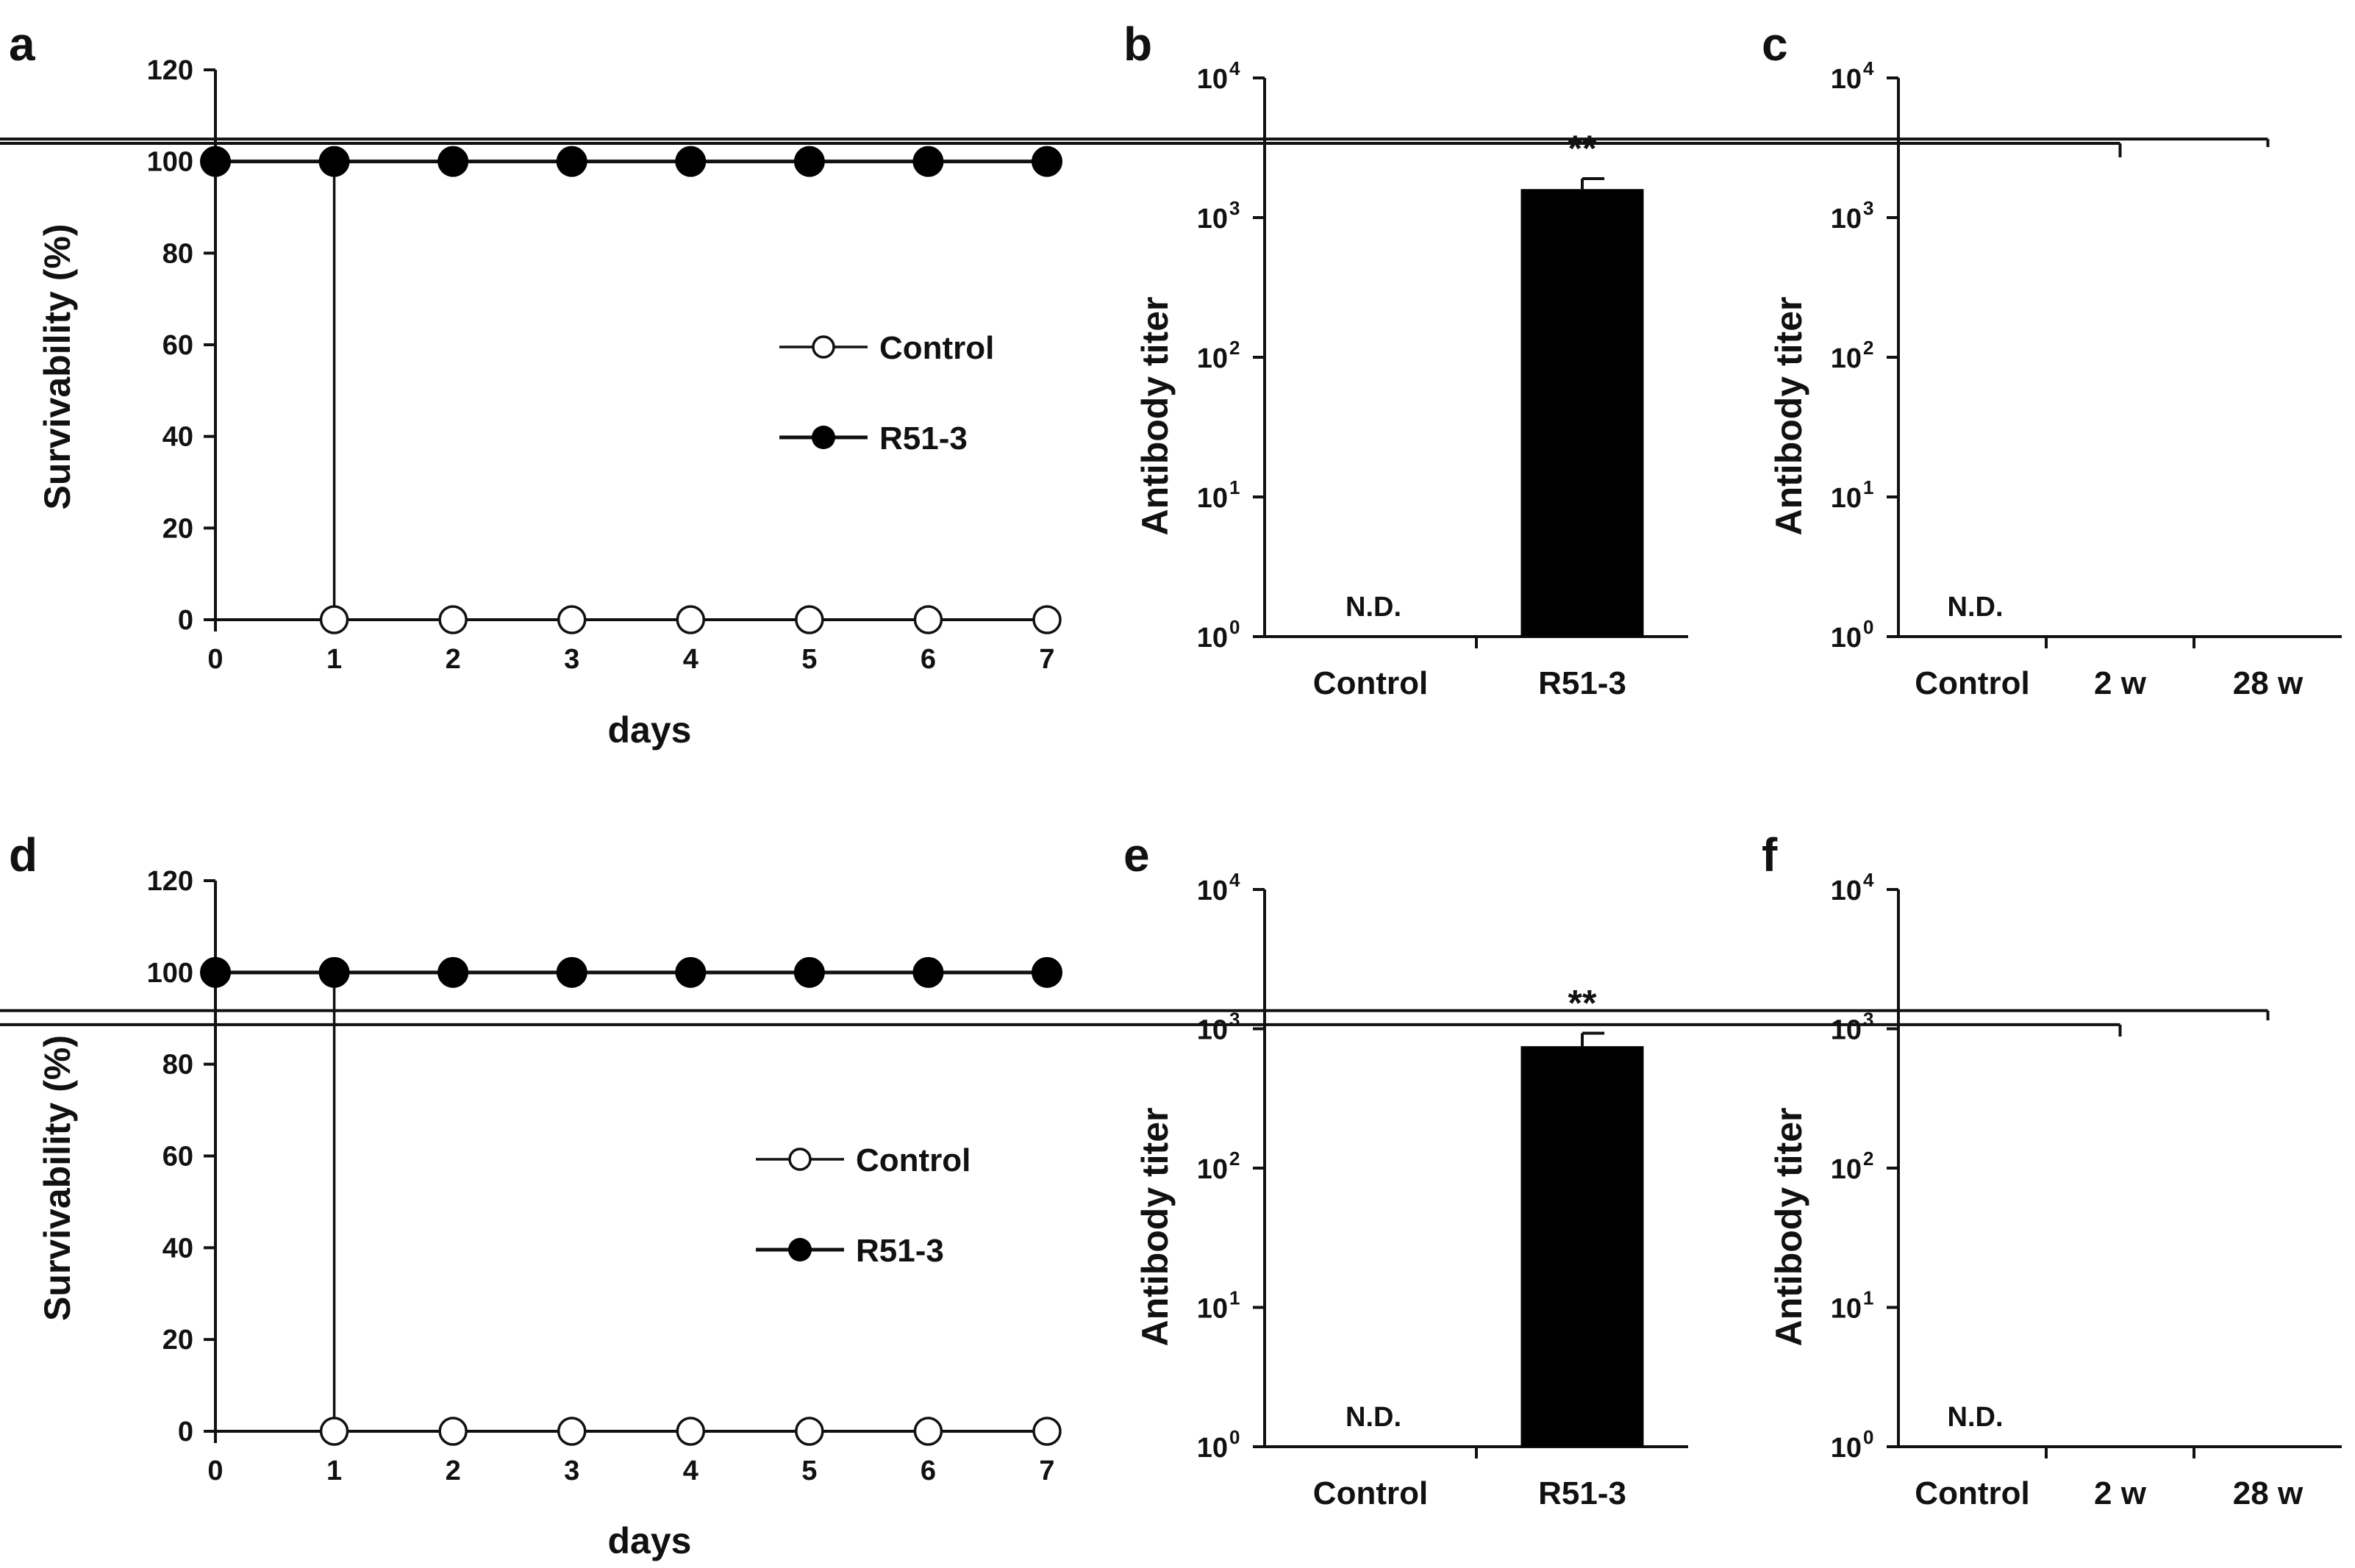 This screenshot has height=1568, width=2355. What do you see at coordinates (1775, 44) in the screenshot?
I see `panel-label: c` at bounding box center [1775, 44].